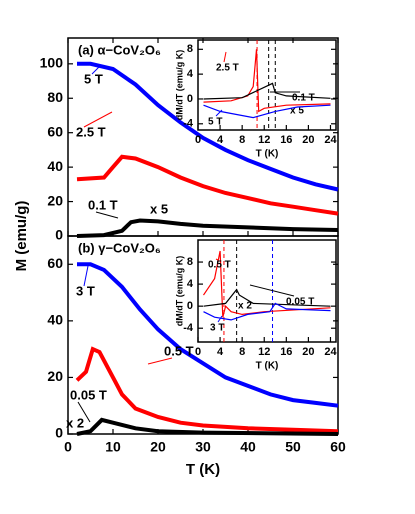  Describe the element at coordinates (52, 63) in the screenshot. I see `y-tick-label: 100` at that location.